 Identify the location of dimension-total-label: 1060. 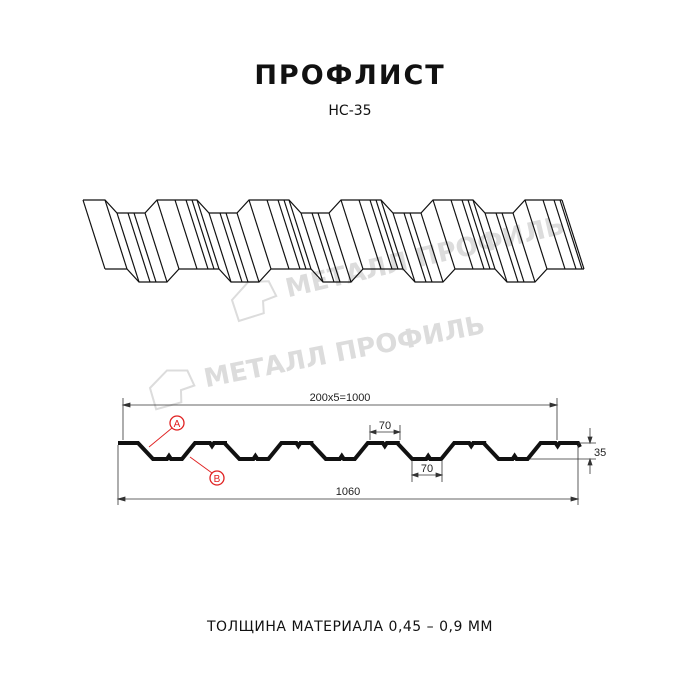
(348, 492).